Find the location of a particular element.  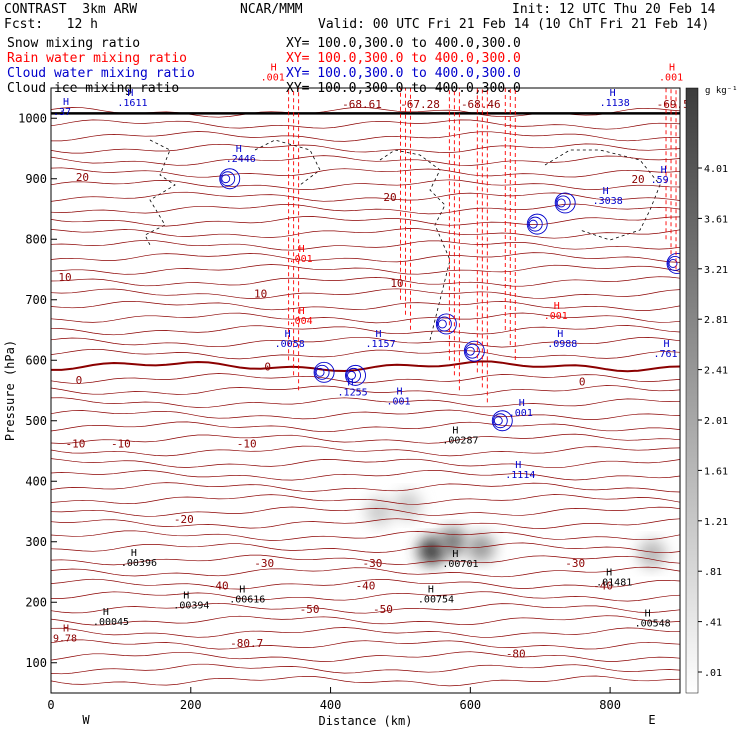

y-tick-label: 500 is located at coordinates (36, 421).